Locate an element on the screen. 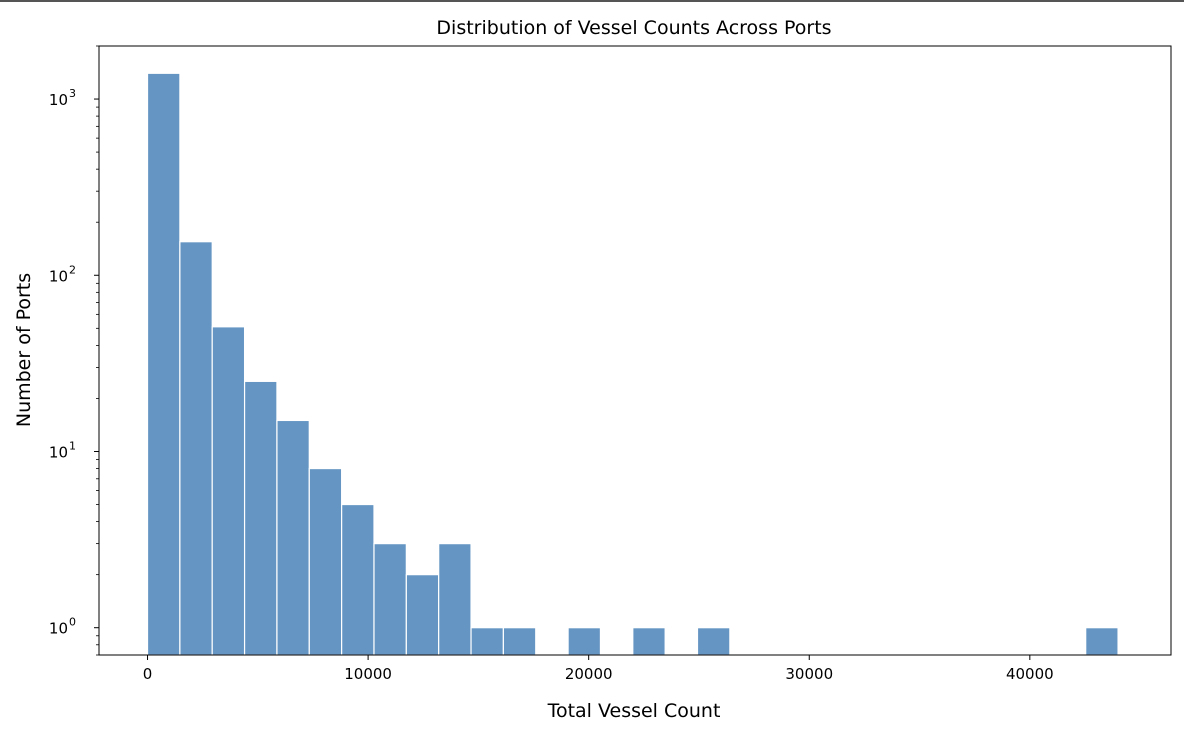 The image size is (1184, 734). x-axis-ticks: 0 10000 20000 30000 40000 is located at coordinates (598, 669).